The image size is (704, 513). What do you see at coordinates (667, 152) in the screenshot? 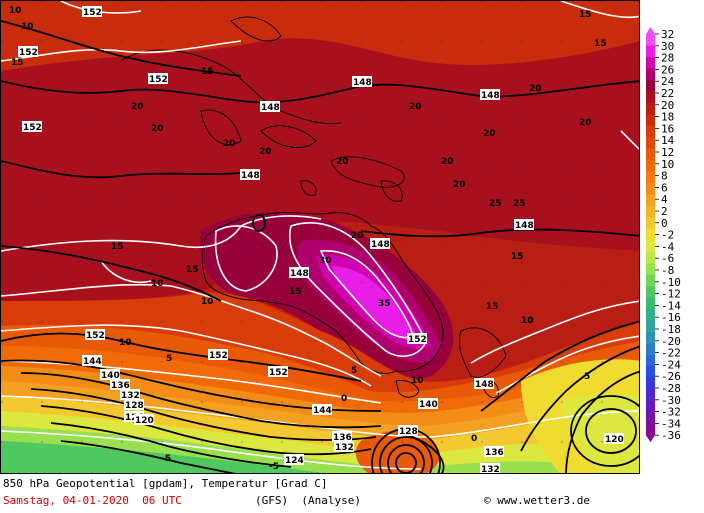
I see `legend-label: 12` at bounding box center [667, 152].